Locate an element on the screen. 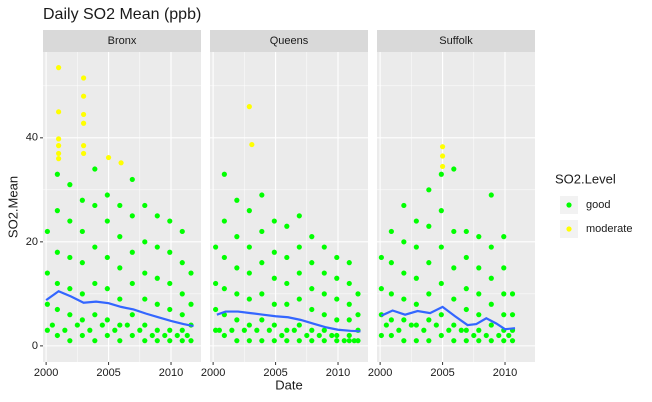 The image size is (652, 402). x-tick-label: 2010 is located at coordinates (171, 373).